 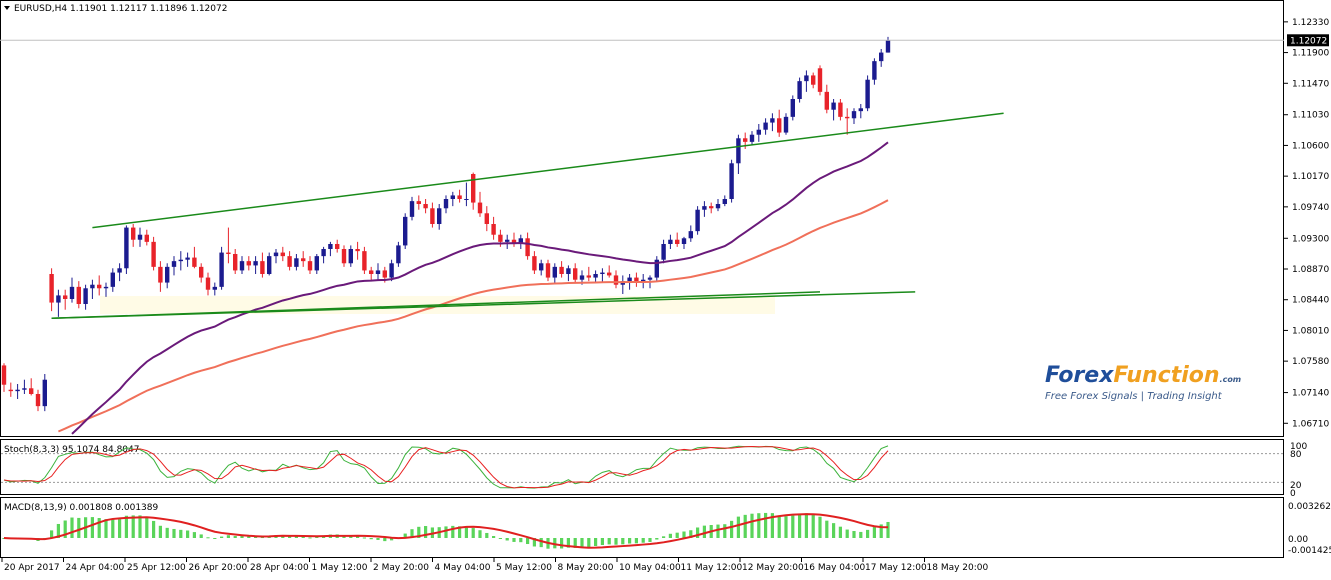 What do you see at coordinates (279, 568) in the screenshot?
I see `time-tick-label: 28 Apr 04:00` at bounding box center [279, 568].